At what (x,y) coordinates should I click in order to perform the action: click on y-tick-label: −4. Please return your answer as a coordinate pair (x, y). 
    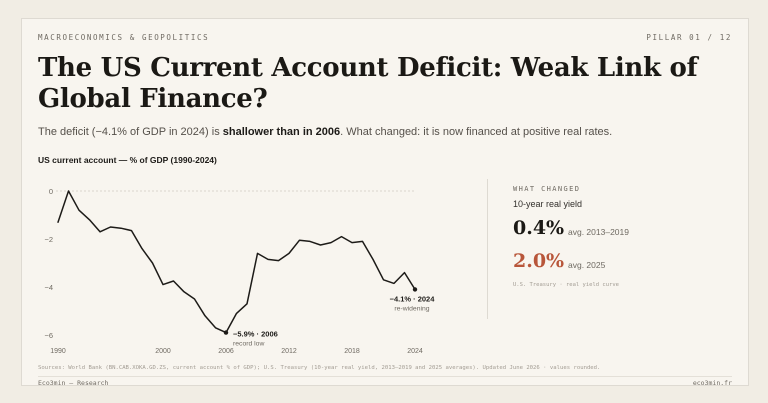
    Looking at the image, I should click on (48, 287).